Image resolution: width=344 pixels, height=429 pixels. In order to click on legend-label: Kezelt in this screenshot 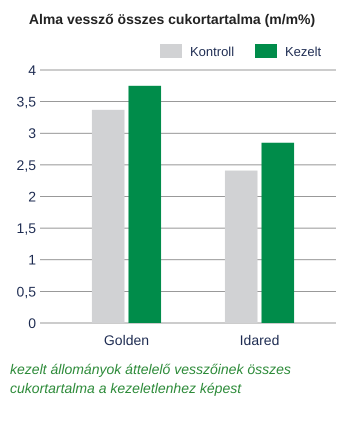, I will do `click(303, 51)`.